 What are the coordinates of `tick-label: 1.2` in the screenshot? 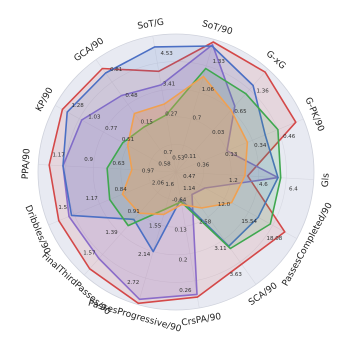 It's located at (233, 181).